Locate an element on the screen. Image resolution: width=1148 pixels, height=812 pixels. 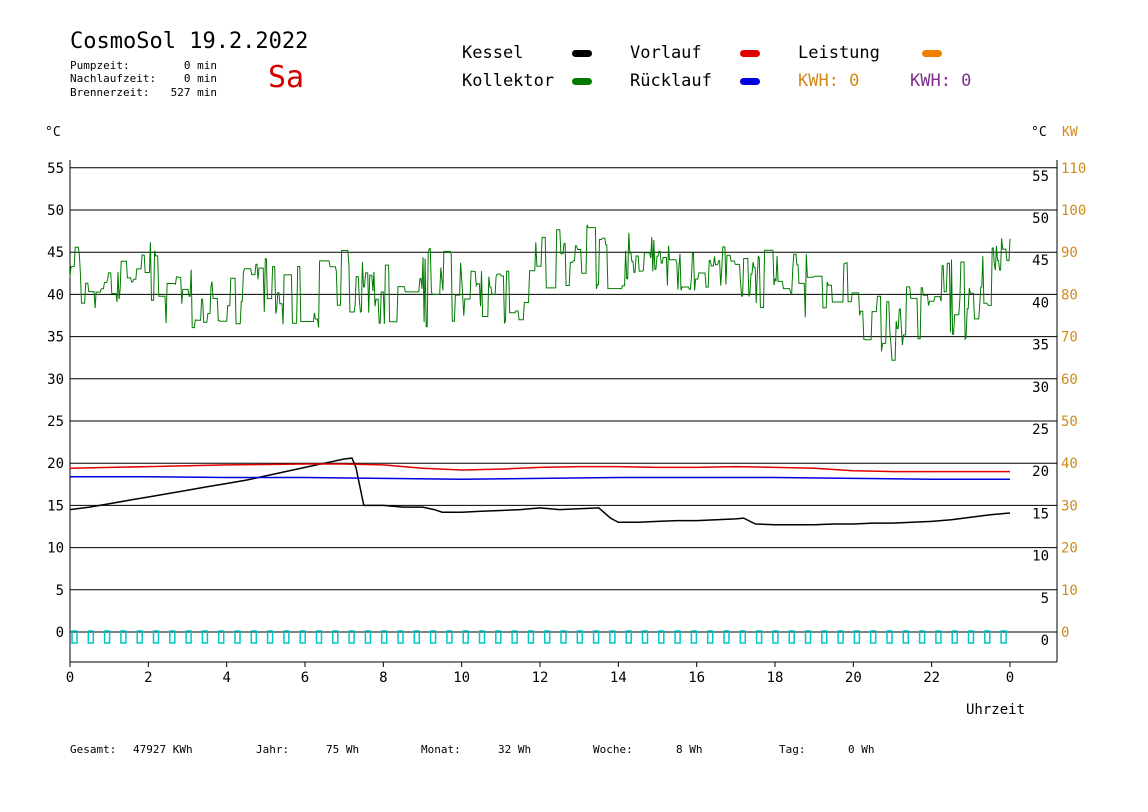
y2-tick-label: 50 is located at coordinates (1069, 422).